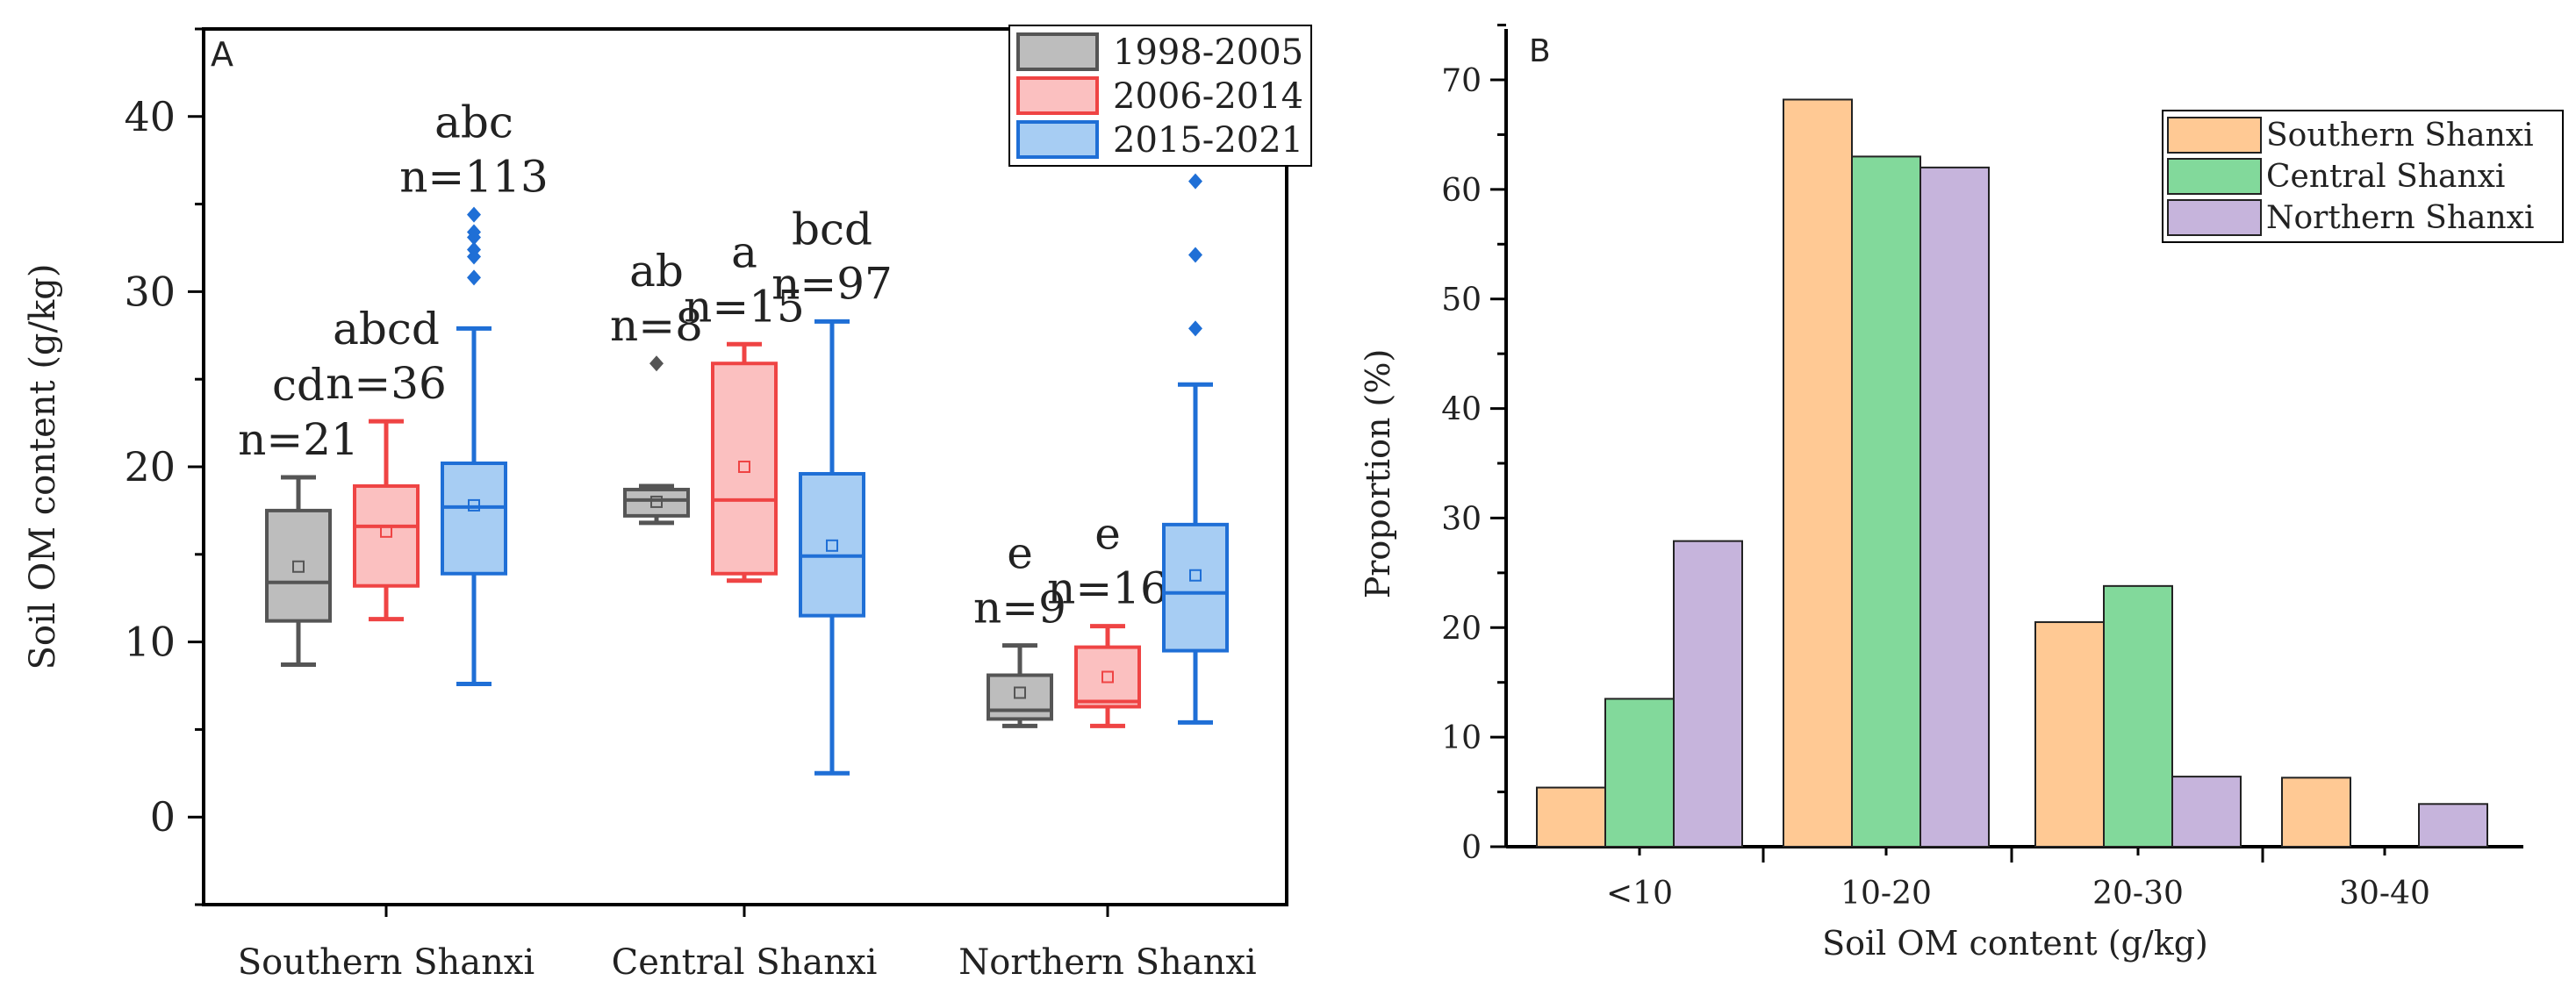 This screenshot has height=995, width=2576. What do you see at coordinates (744, 251) in the screenshot?
I see `significance-letter: a` at bounding box center [744, 251].